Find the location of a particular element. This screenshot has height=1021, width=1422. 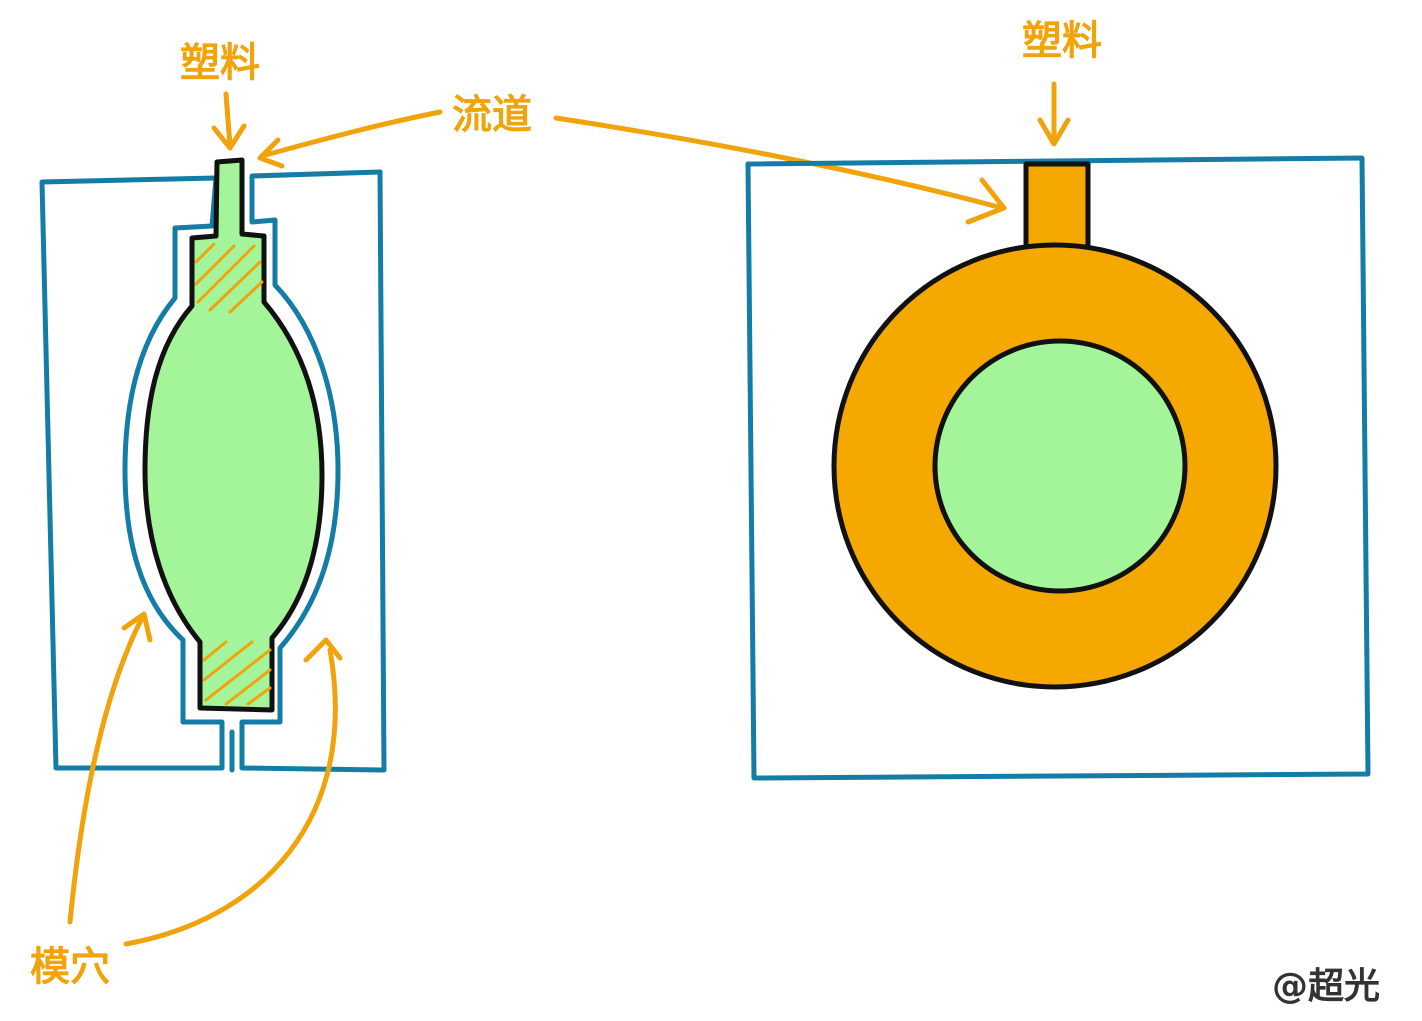

core-circle is located at coordinates (1060, 466).